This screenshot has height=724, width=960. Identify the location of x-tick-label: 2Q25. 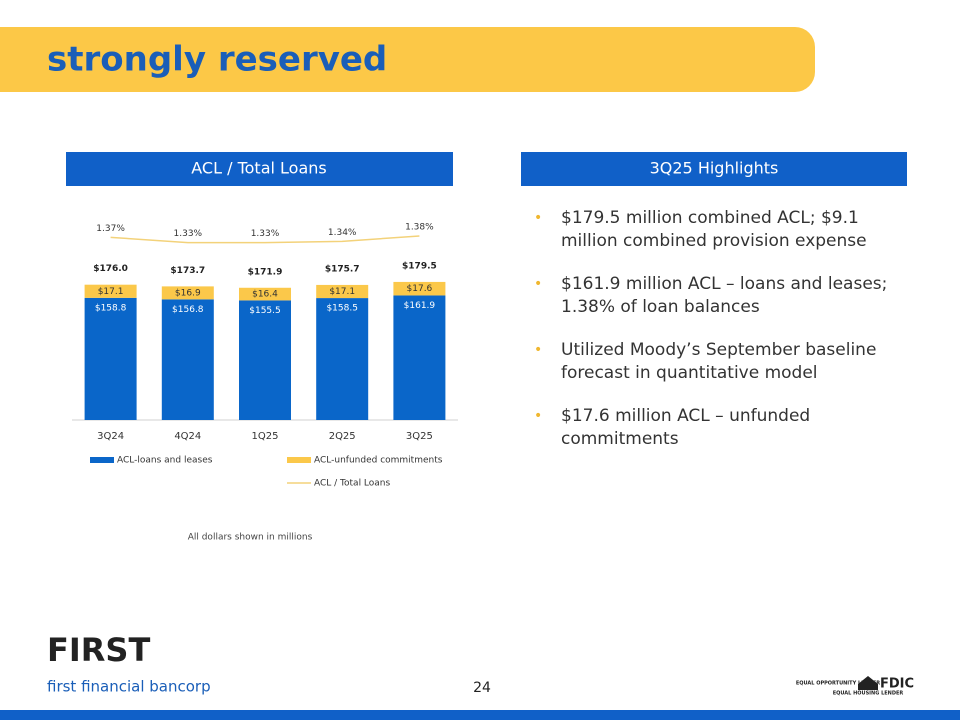
(342, 436).